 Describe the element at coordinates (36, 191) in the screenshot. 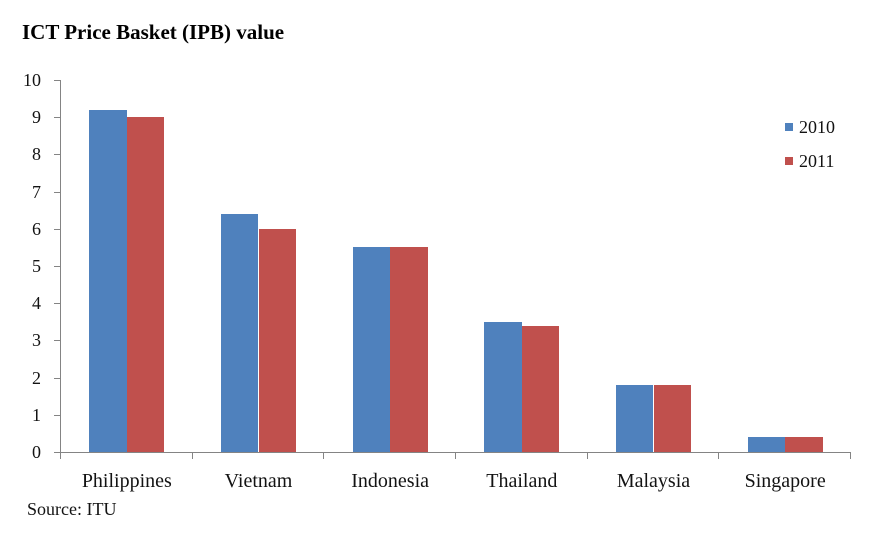

I see `y-tick-label: 7` at that location.